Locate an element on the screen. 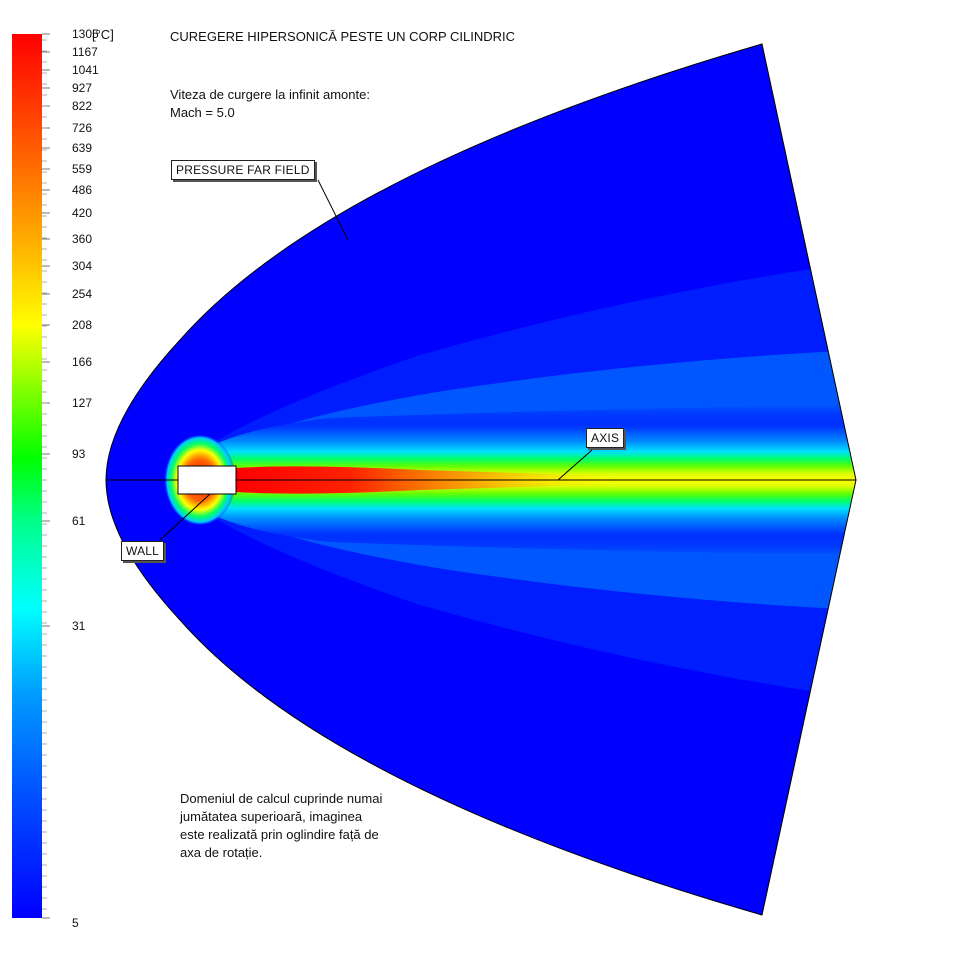  far-field-leader is located at coordinates (333, 210).